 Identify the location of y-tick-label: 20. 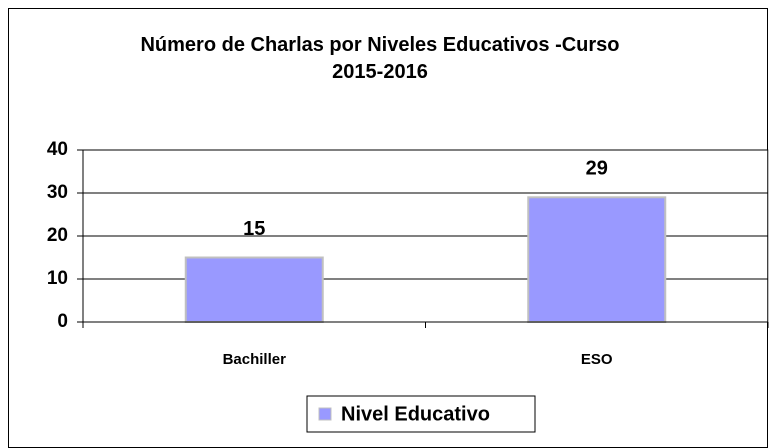
(57, 235).